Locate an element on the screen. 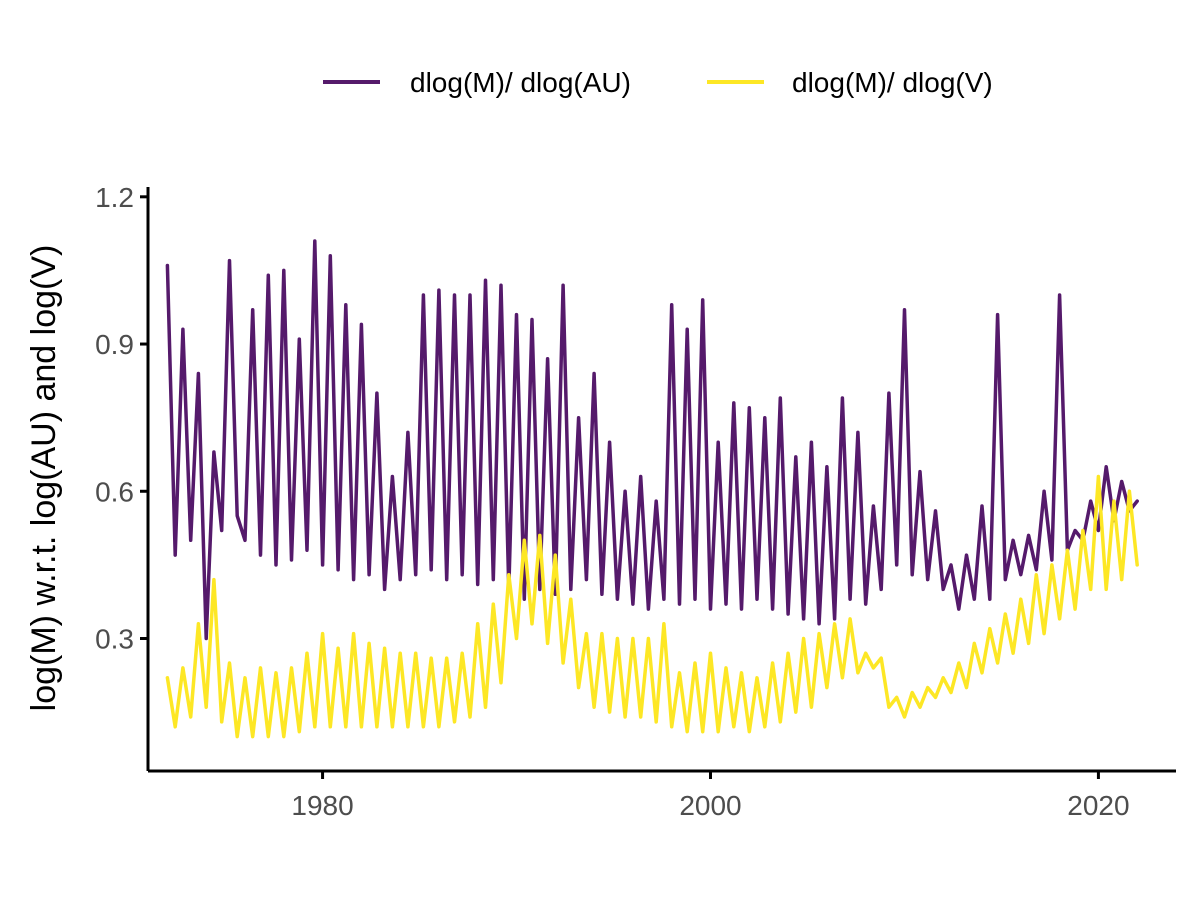  y-tick-label: 0.3 is located at coordinates (114, 638).